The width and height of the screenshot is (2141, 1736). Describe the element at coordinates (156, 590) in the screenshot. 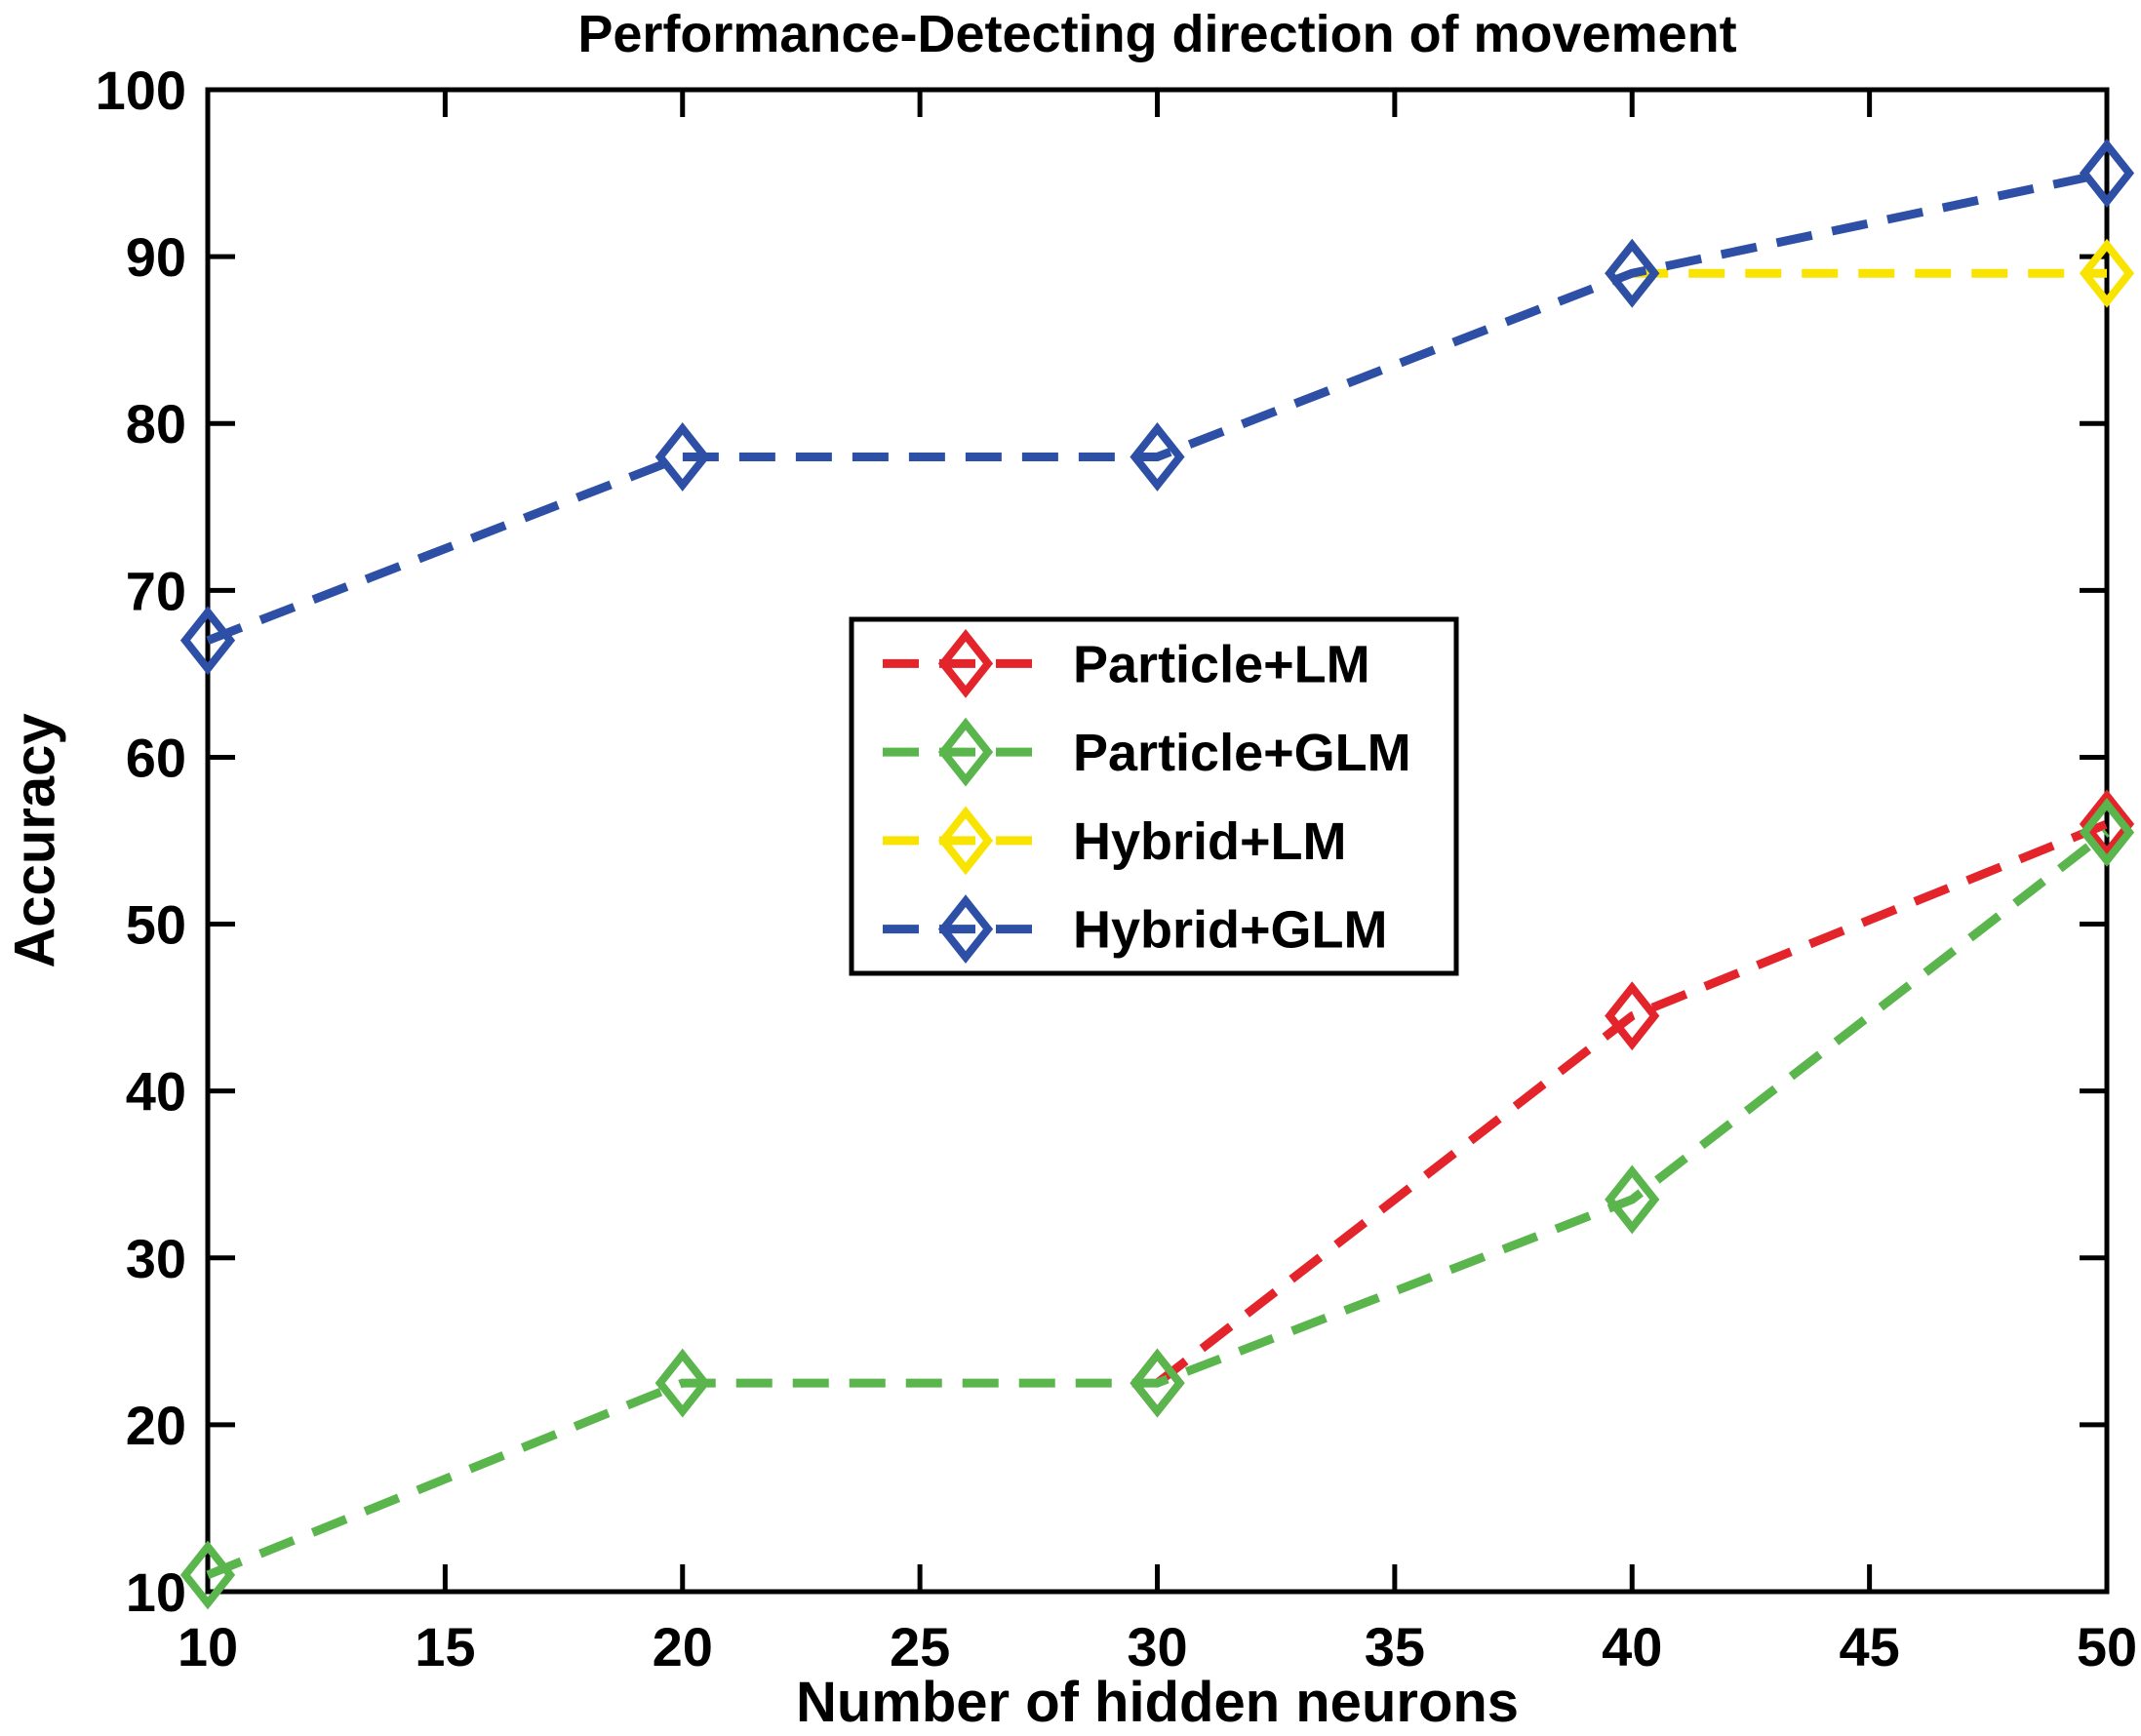

I see `y-tick-label: 70` at that location.